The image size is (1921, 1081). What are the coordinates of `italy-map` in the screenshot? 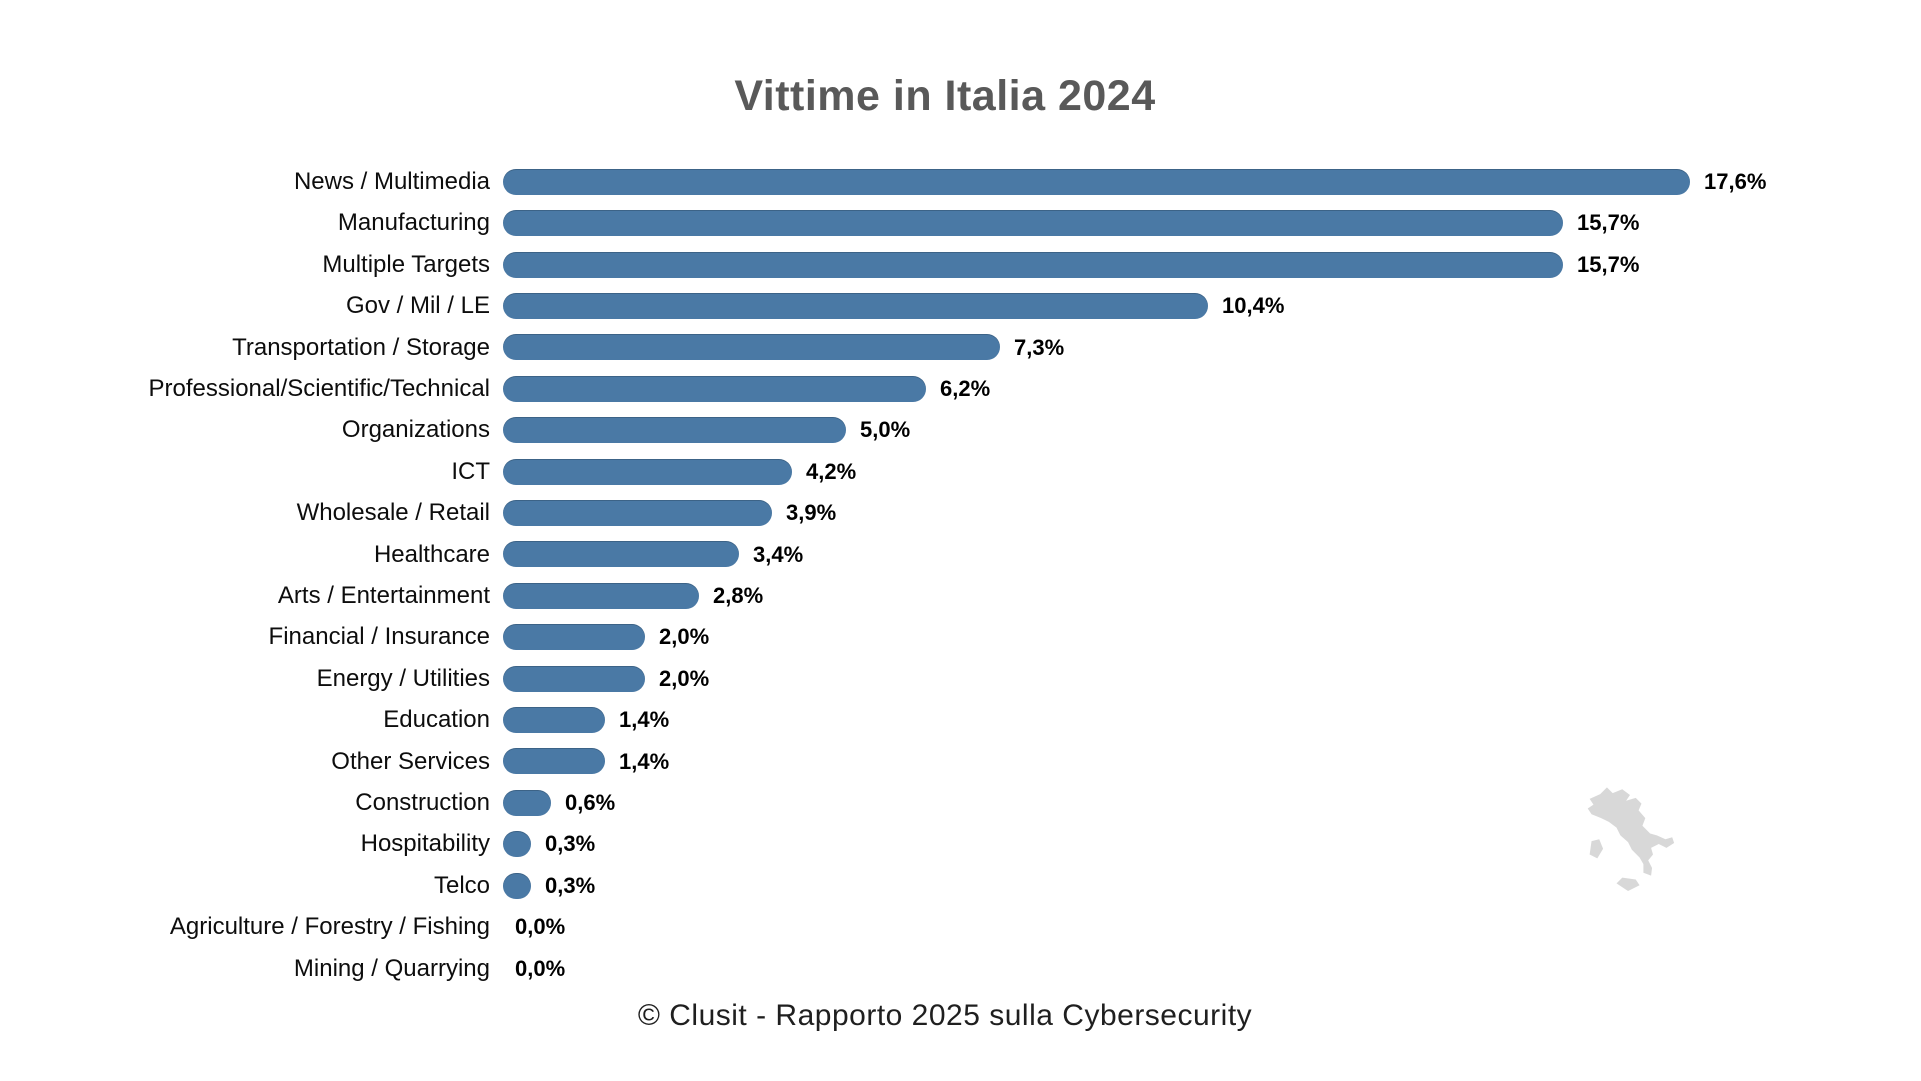 It's located at (1631, 839).